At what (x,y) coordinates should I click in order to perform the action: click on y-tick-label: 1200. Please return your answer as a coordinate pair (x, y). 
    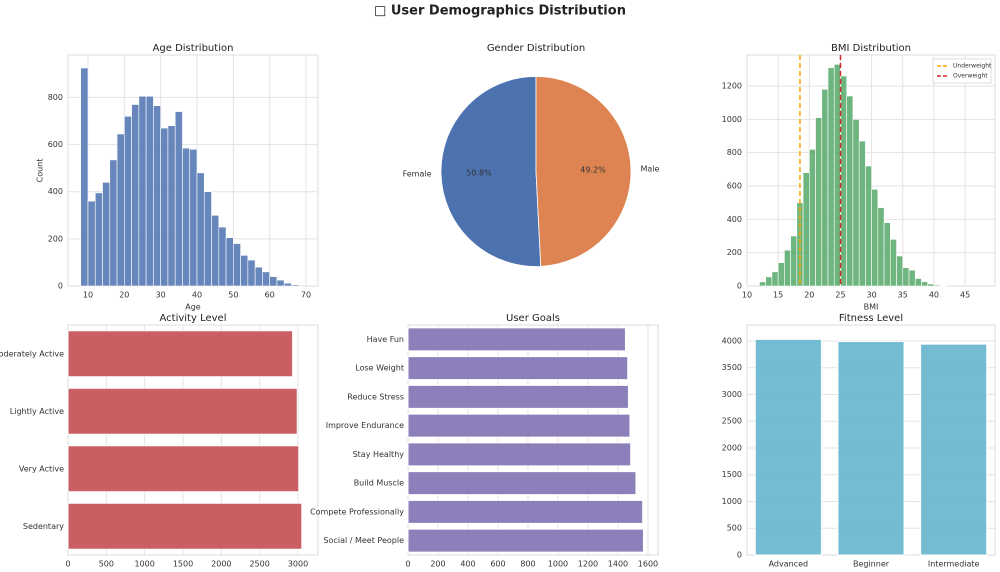
    Looking at the image, I should click on (732, 86).